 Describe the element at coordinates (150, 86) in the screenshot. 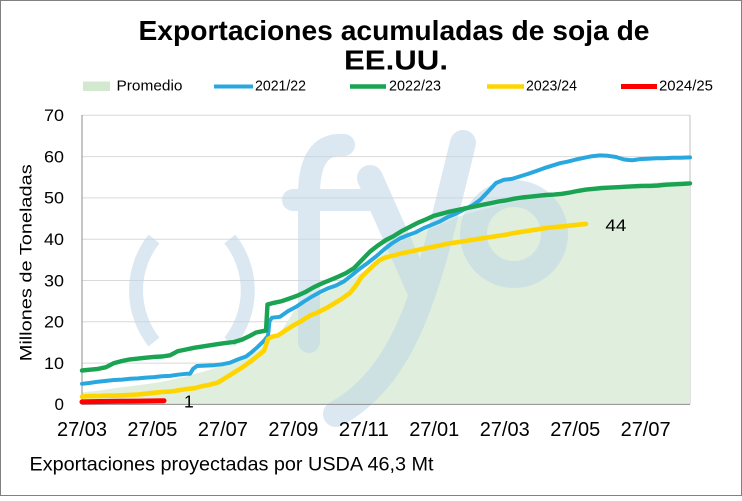

I see `svg-text: Promedio` at that location.